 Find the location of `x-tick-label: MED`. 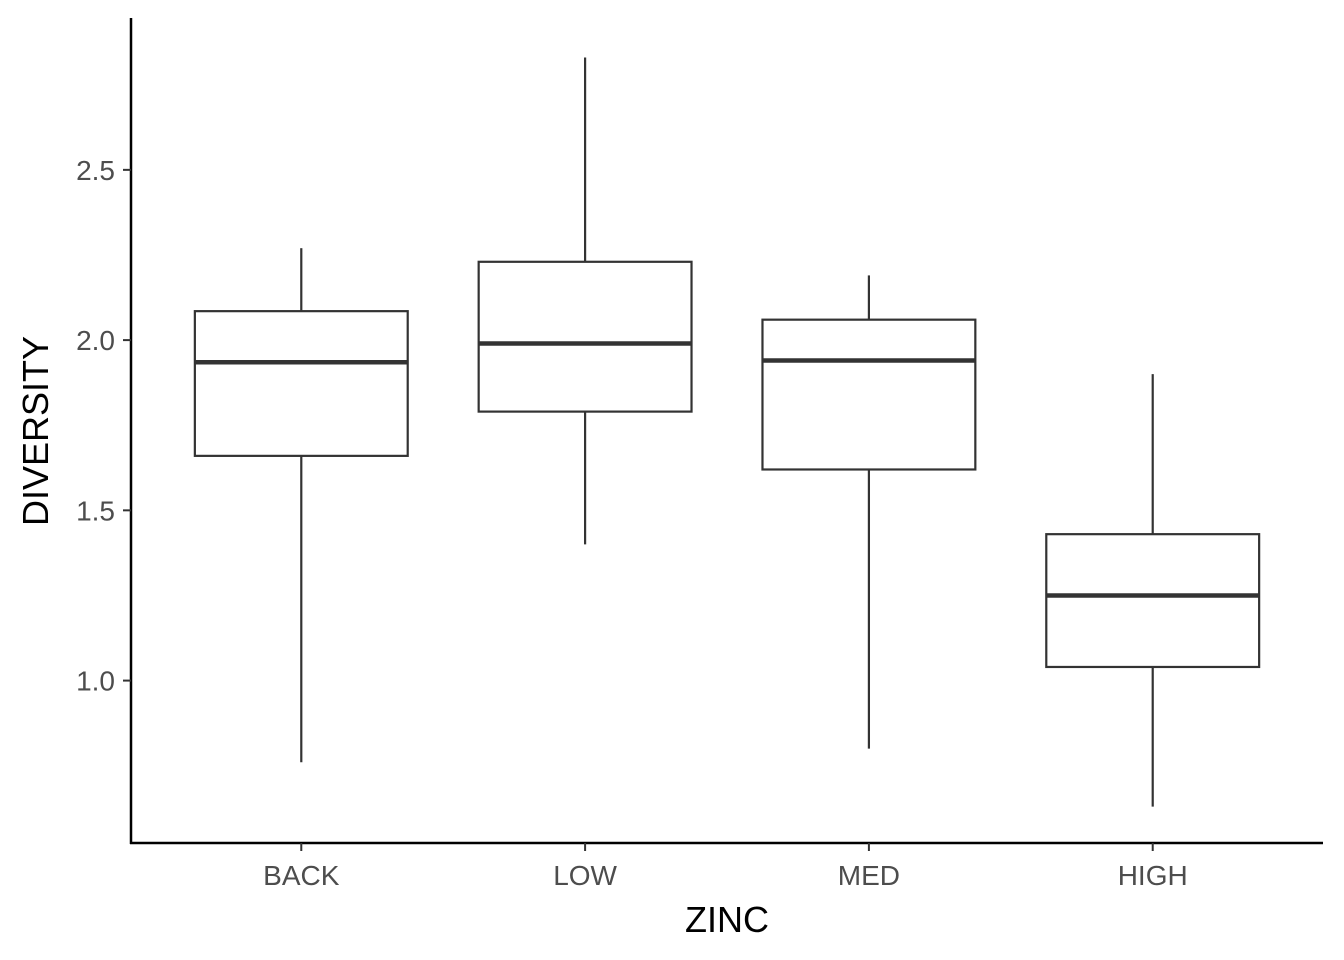

x-tick-label: MED is located at coordinates (869, 875).